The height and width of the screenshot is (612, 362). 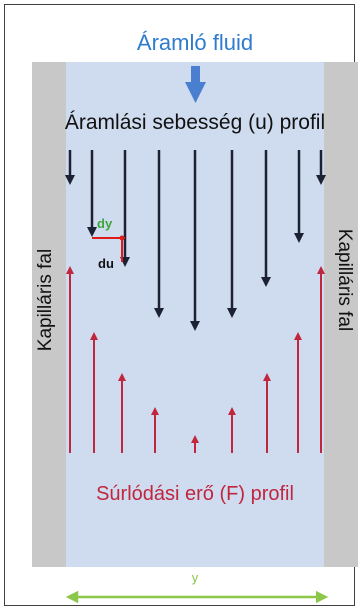 I want to click on du-label: du, so click(x=106, y=263).